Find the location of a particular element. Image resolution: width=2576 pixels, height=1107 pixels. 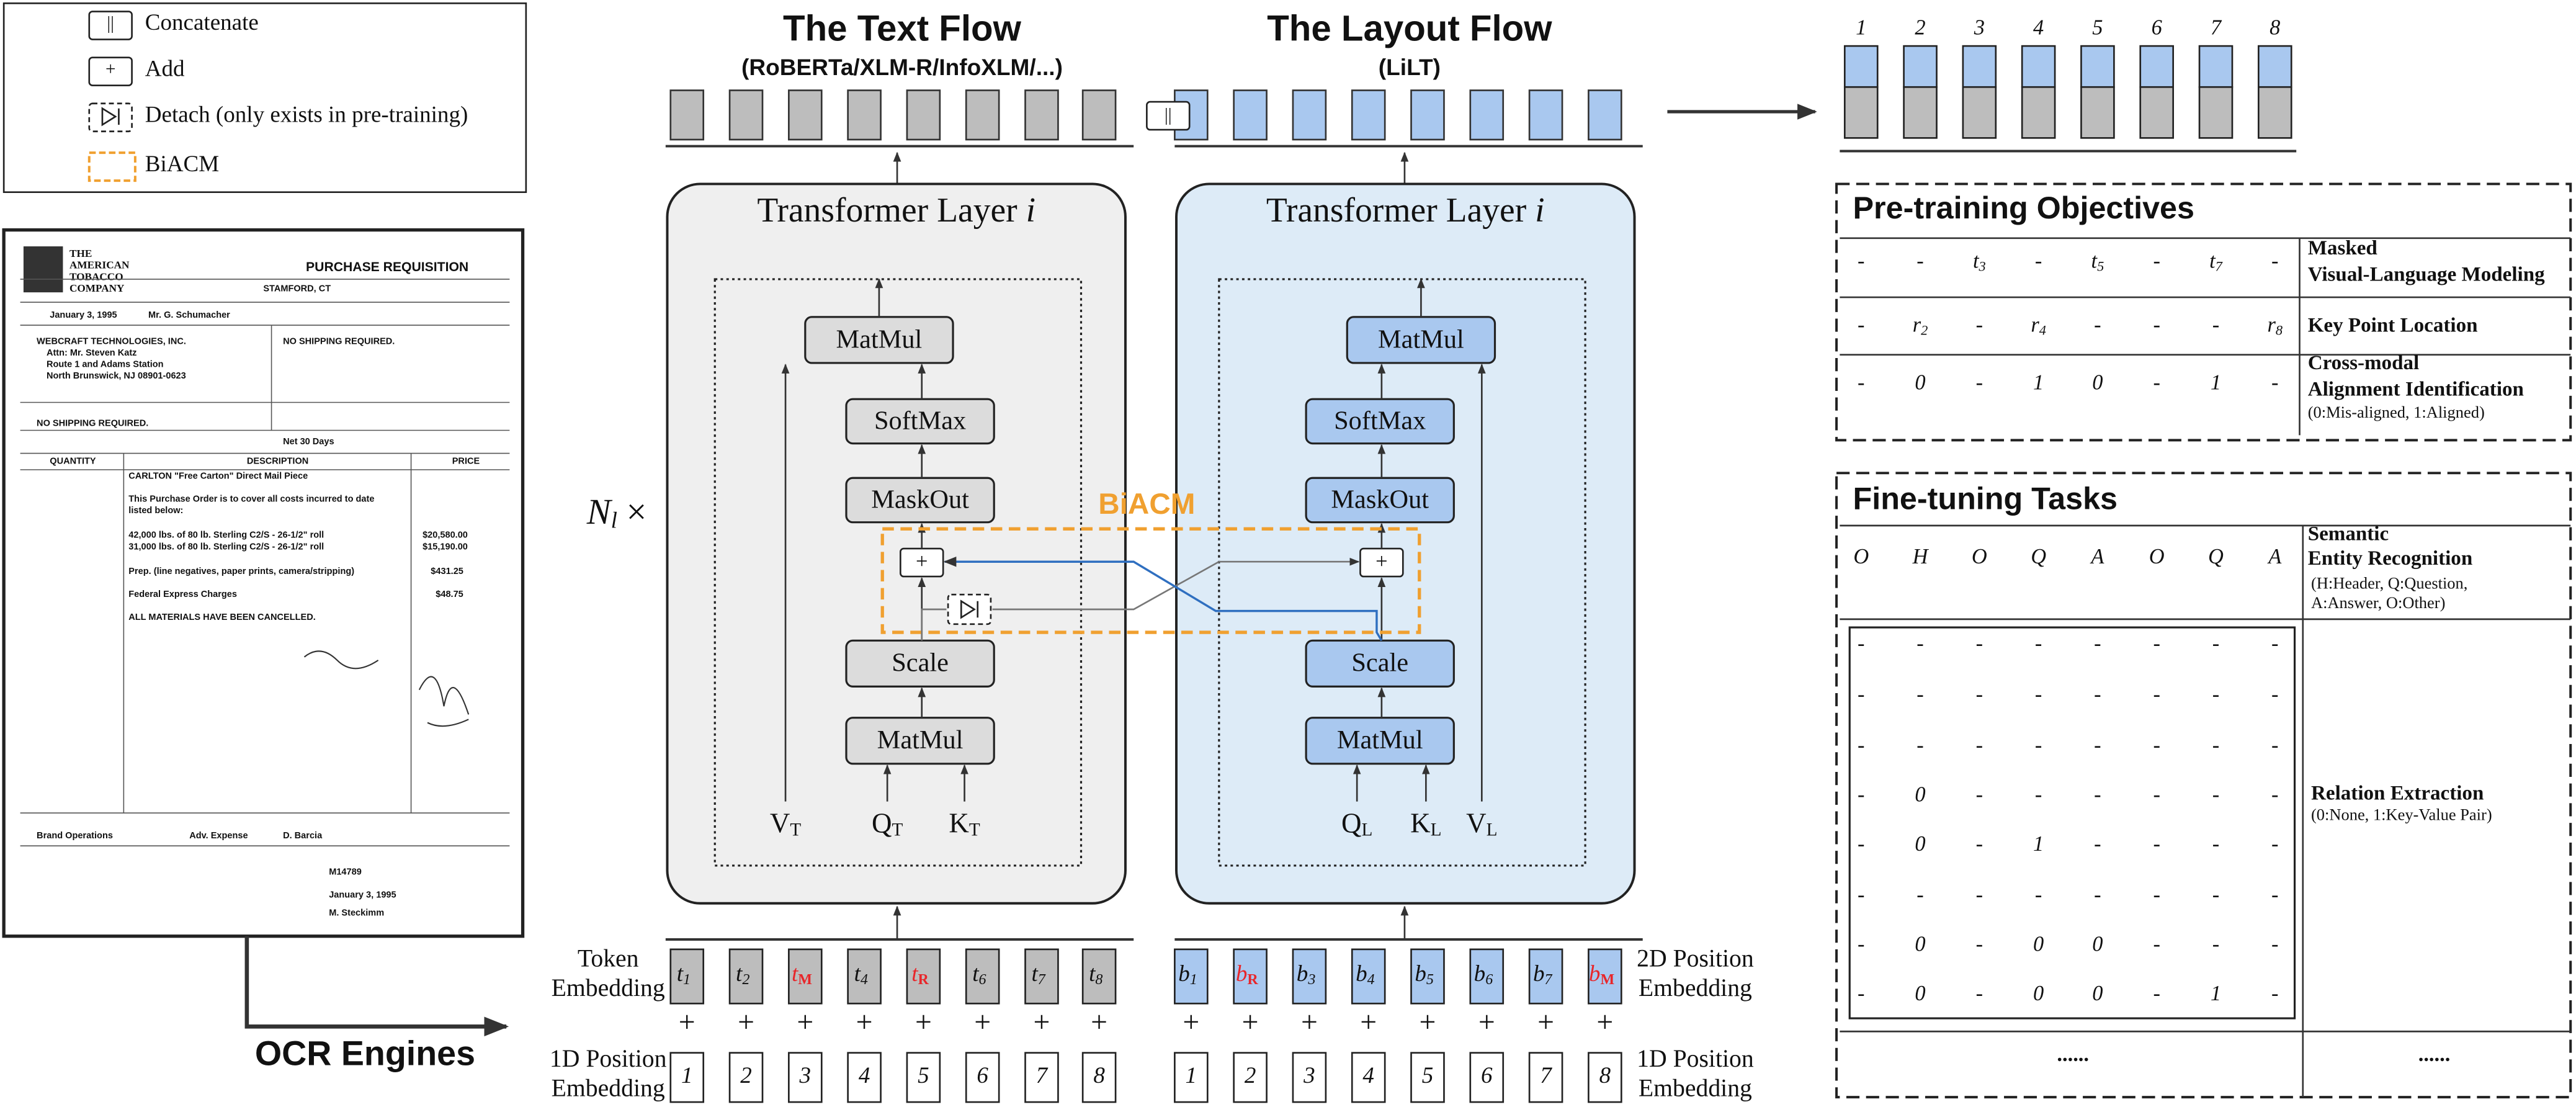

ocr-label: OCR Engines is located at coordinates (365, 1053).